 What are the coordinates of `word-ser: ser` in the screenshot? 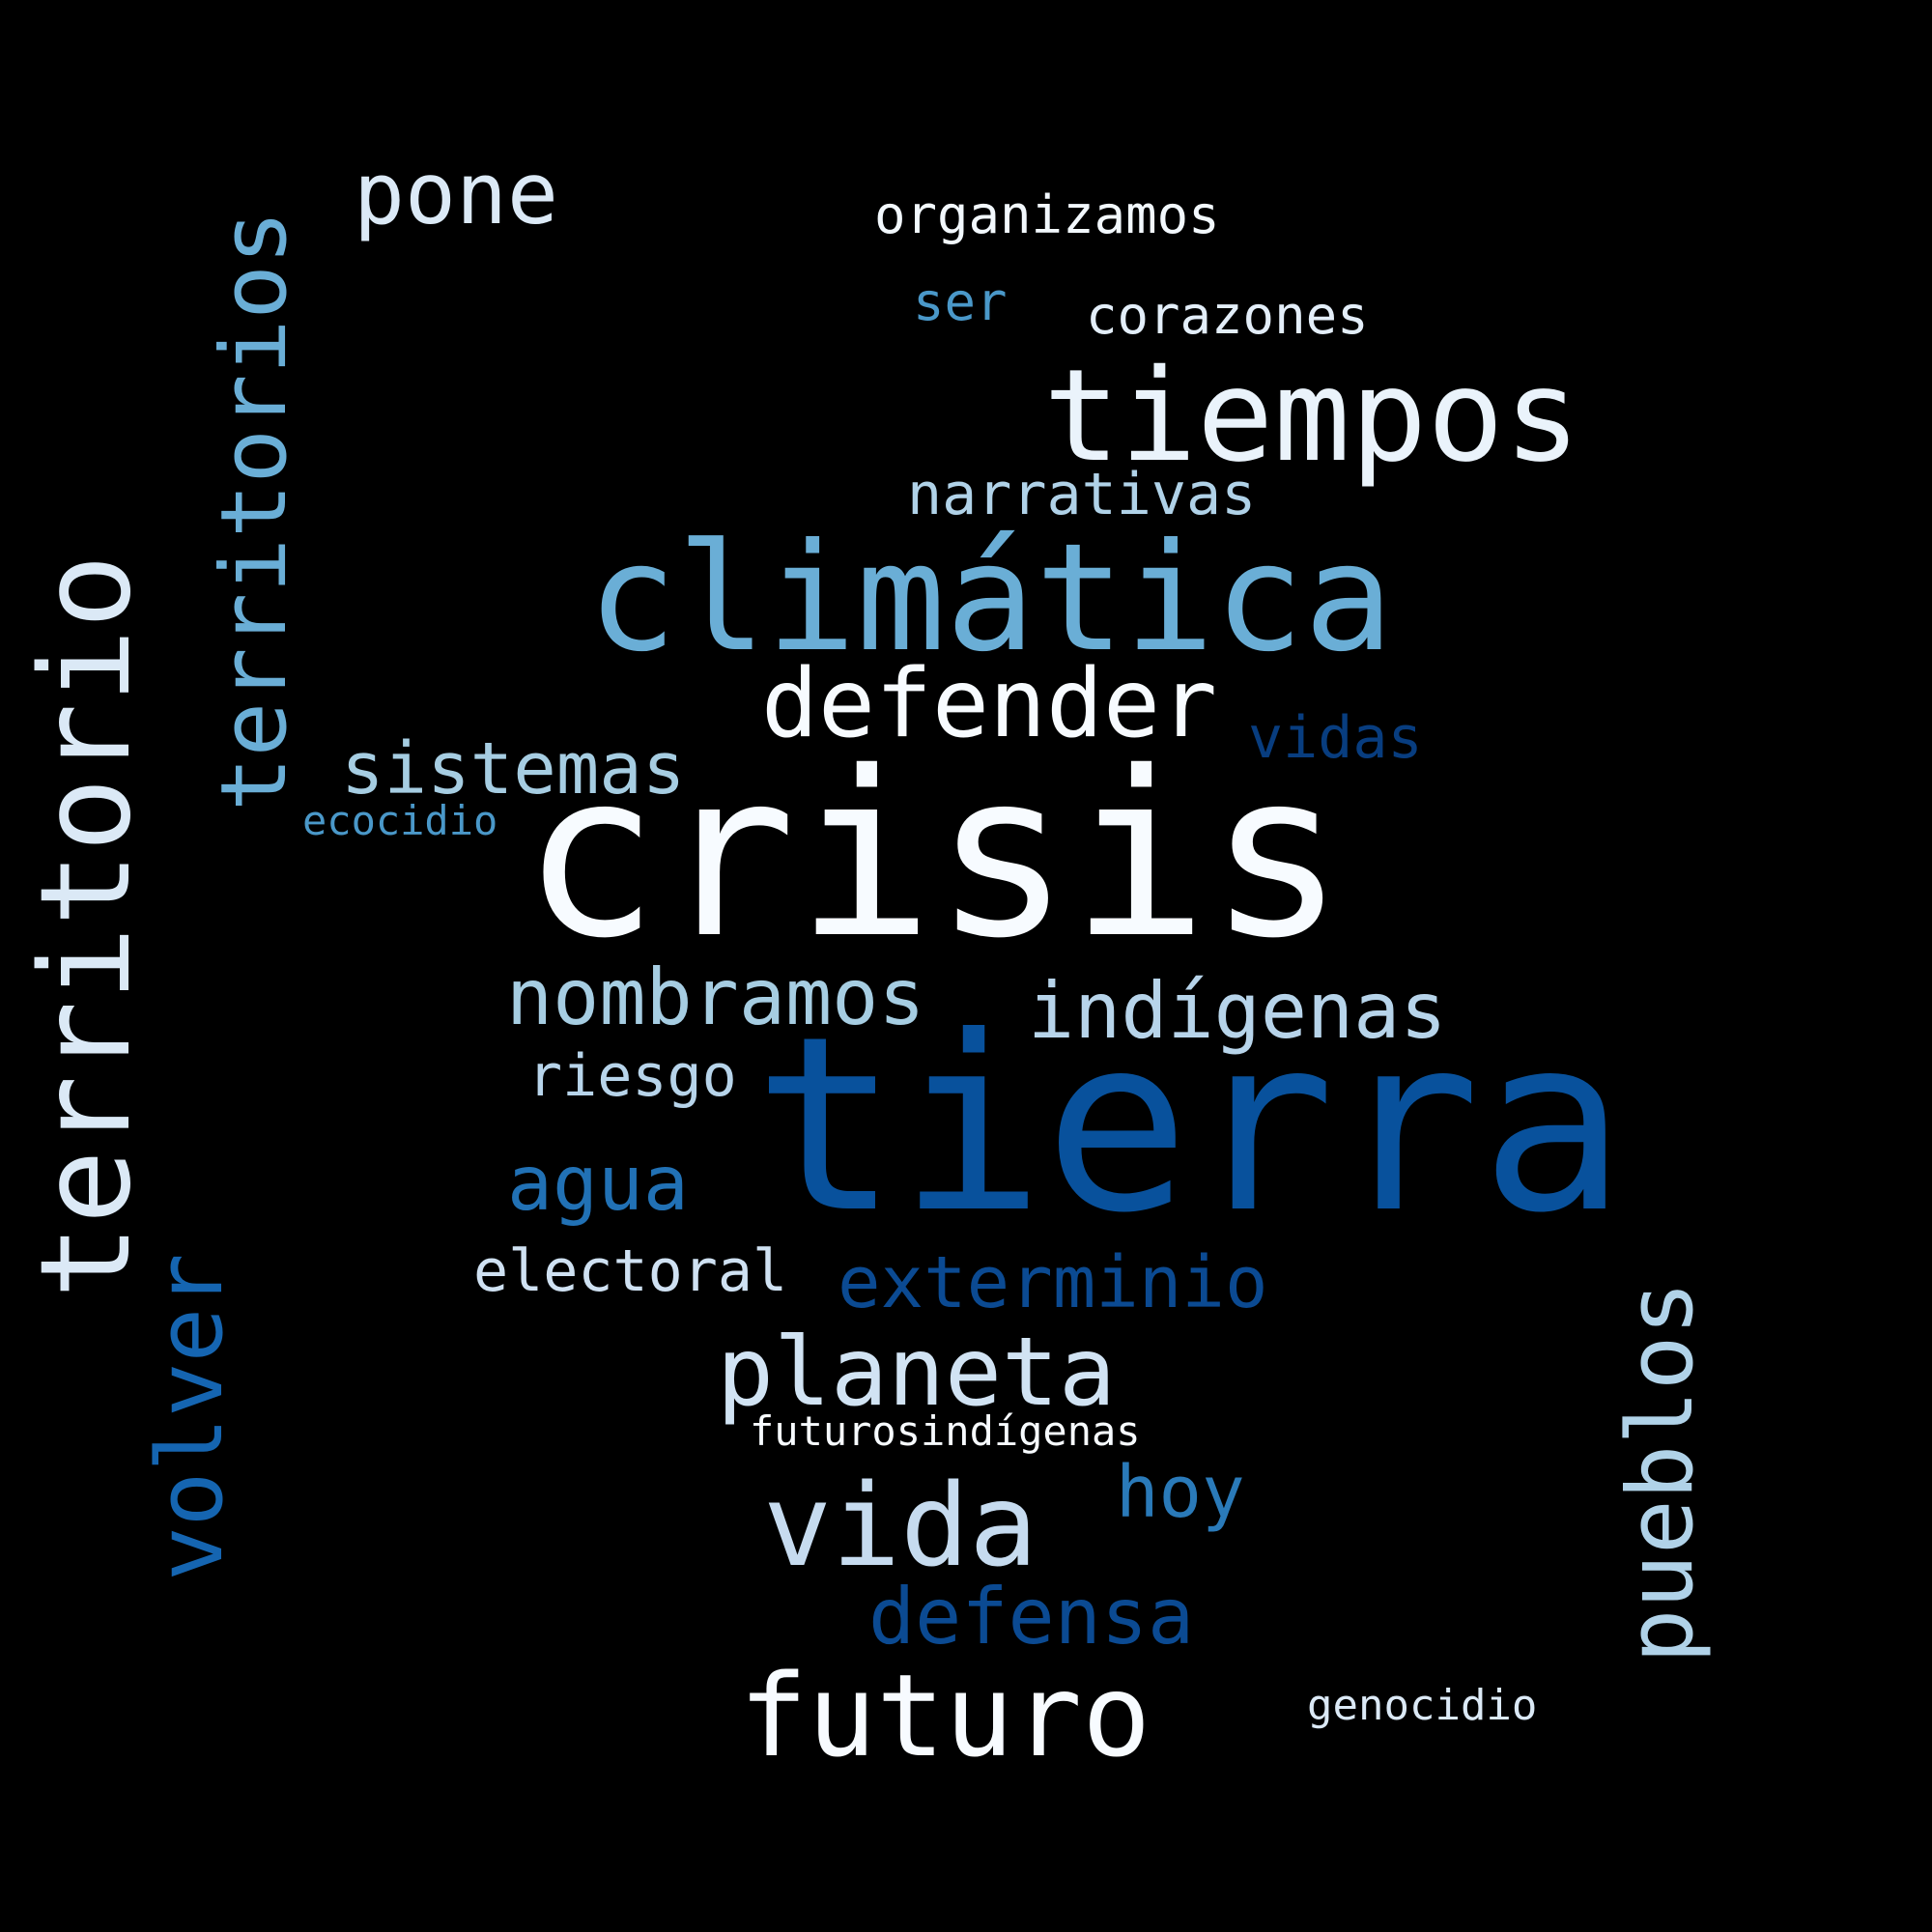 It's located at (960, 301).